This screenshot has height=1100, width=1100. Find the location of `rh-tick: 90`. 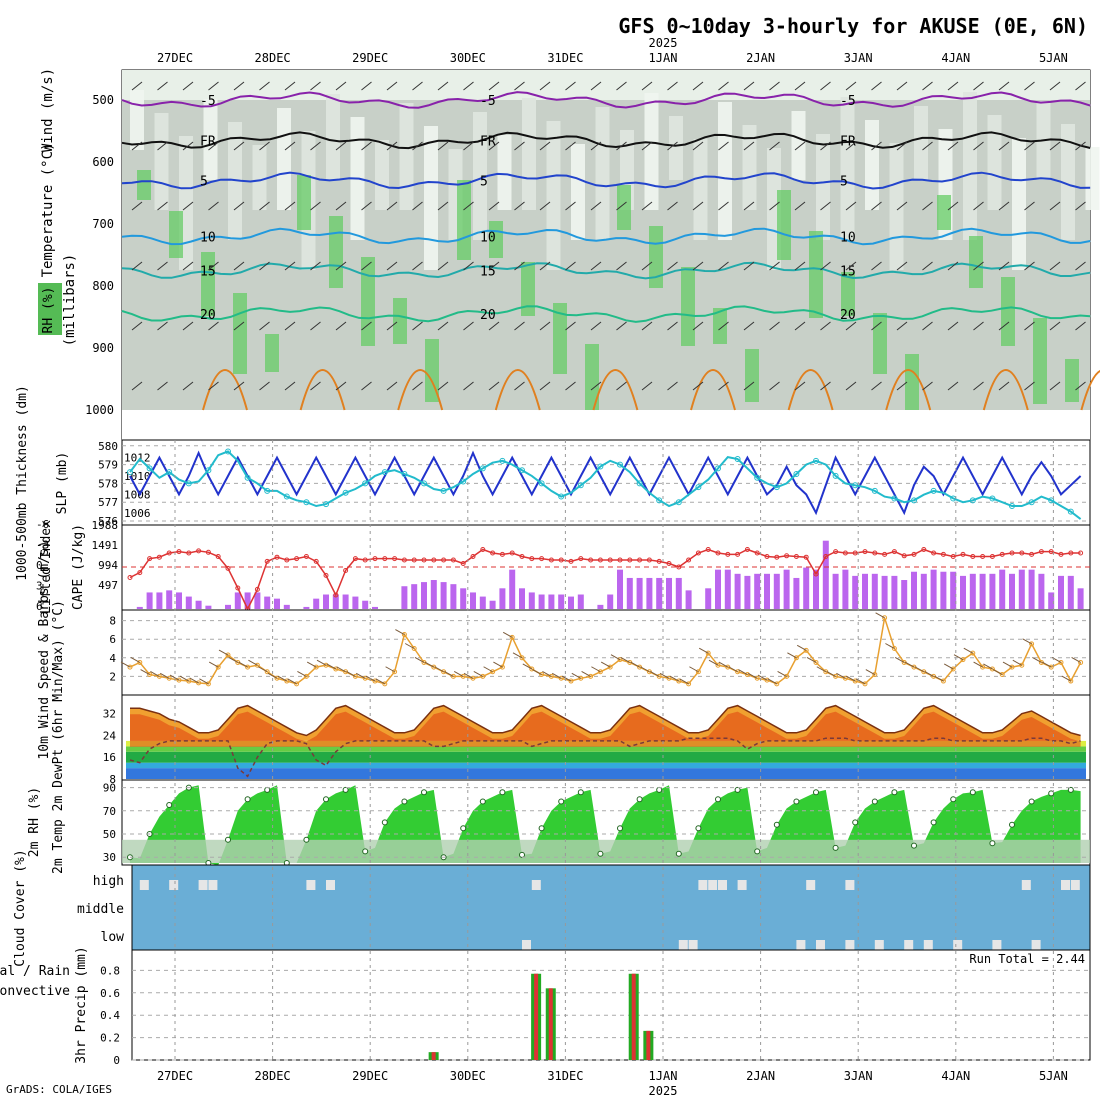

rh-tick: 90 is located at coordinates (109, 788).